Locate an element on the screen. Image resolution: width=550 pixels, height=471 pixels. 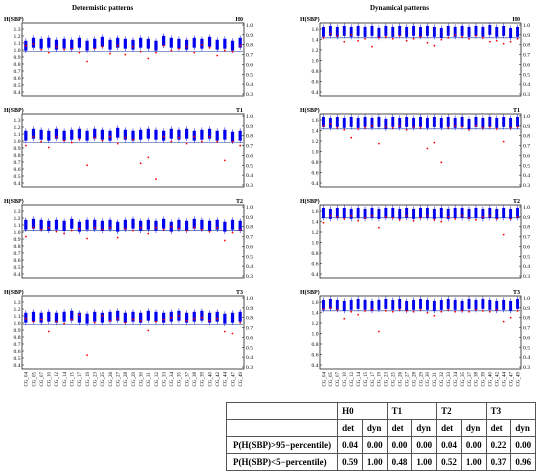
y-tick-label-left: 1.0 is located at coordinates (17, 51).